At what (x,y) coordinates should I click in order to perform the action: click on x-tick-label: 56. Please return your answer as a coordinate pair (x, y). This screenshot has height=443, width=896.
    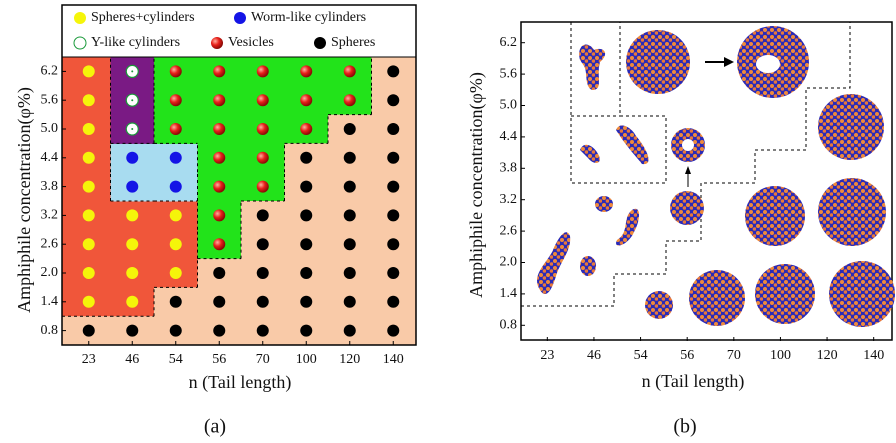
    Looking at the image, I should click on (687, 355).